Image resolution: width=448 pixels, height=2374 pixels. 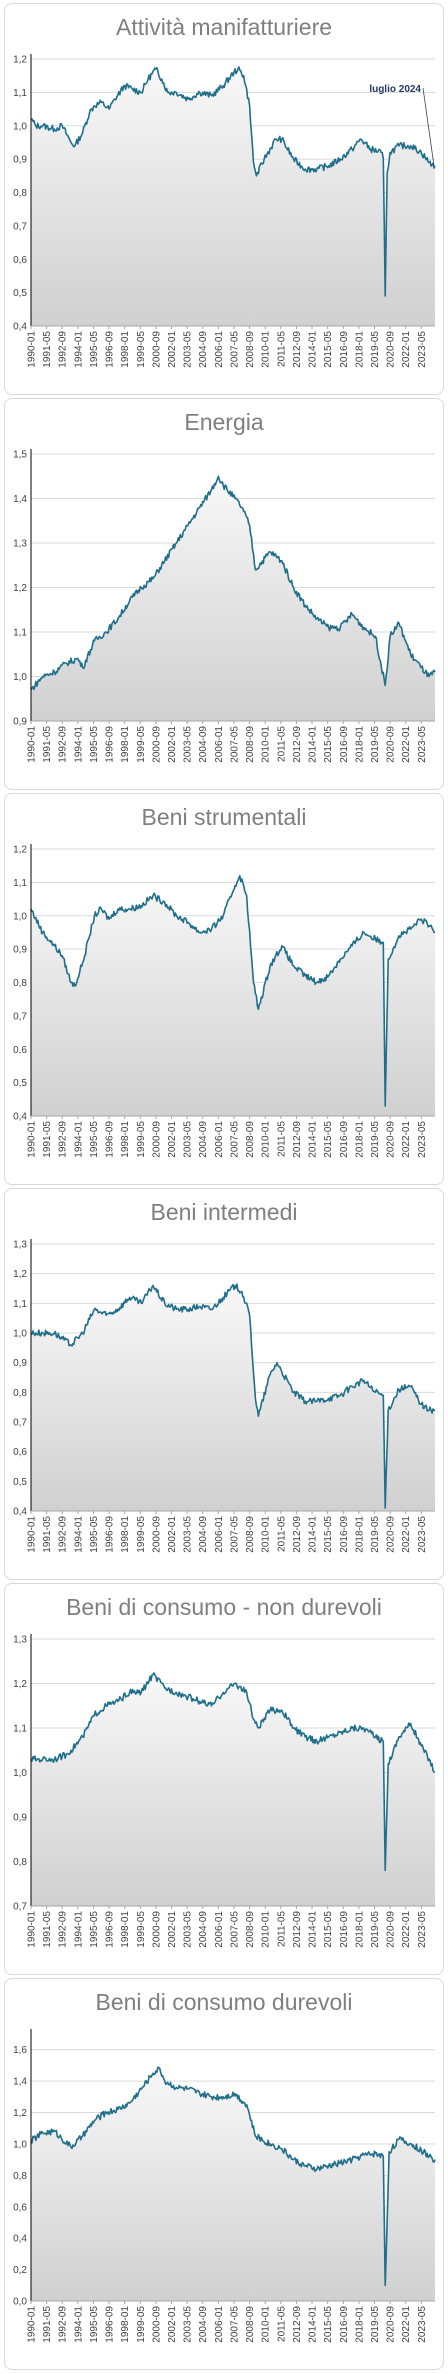 I want to click on annotation-leader, so click(x=428, y=126).